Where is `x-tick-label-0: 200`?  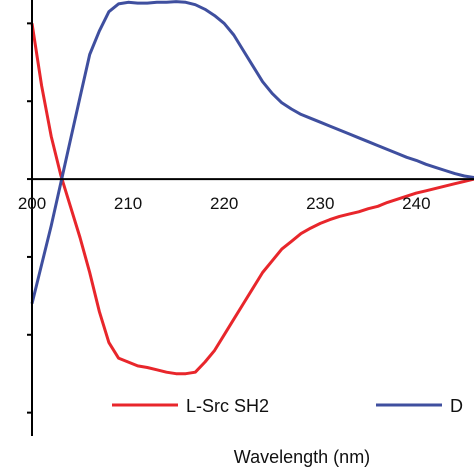
x-tick-label-0: 200 is located at coordinates (32, 203).